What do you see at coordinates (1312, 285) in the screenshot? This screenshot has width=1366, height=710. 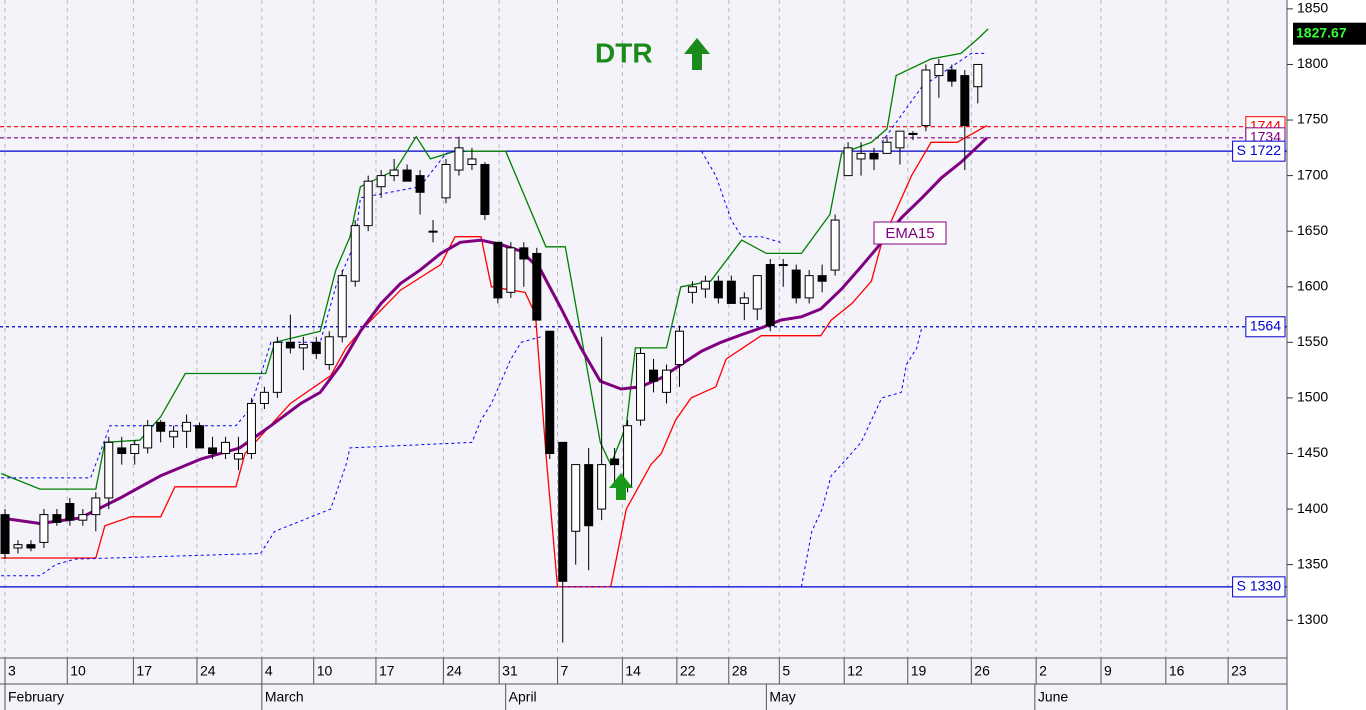 I see `y-tick-label: 1600` at bounding box center [1312, 285].